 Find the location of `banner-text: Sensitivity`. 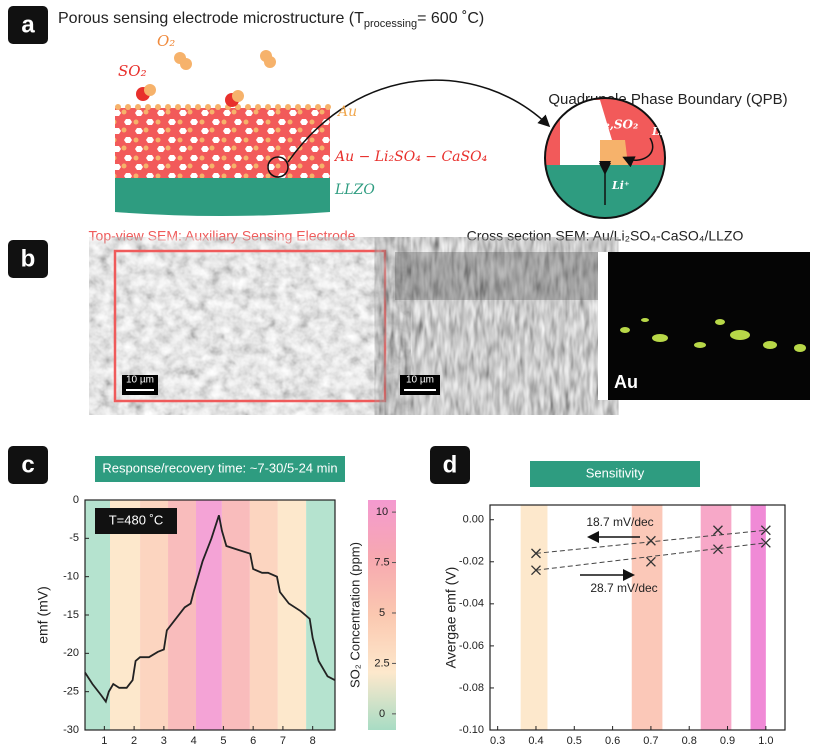

banner-text: Sensitivity is located at coordinates (615, 472).